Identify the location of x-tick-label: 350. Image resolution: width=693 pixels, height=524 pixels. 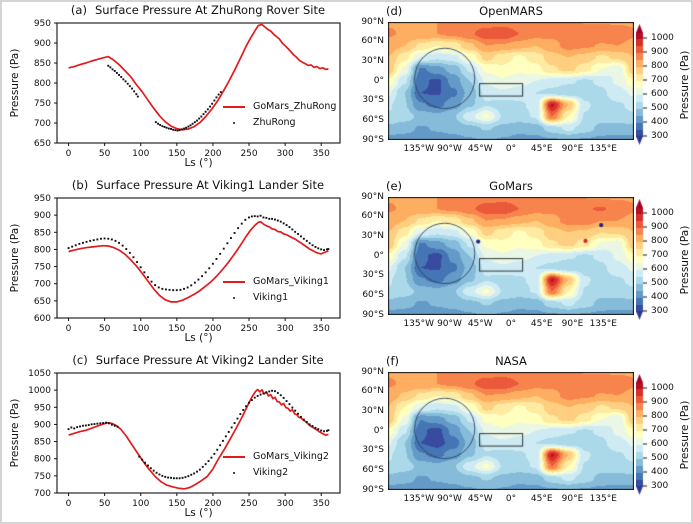
(321, 154).